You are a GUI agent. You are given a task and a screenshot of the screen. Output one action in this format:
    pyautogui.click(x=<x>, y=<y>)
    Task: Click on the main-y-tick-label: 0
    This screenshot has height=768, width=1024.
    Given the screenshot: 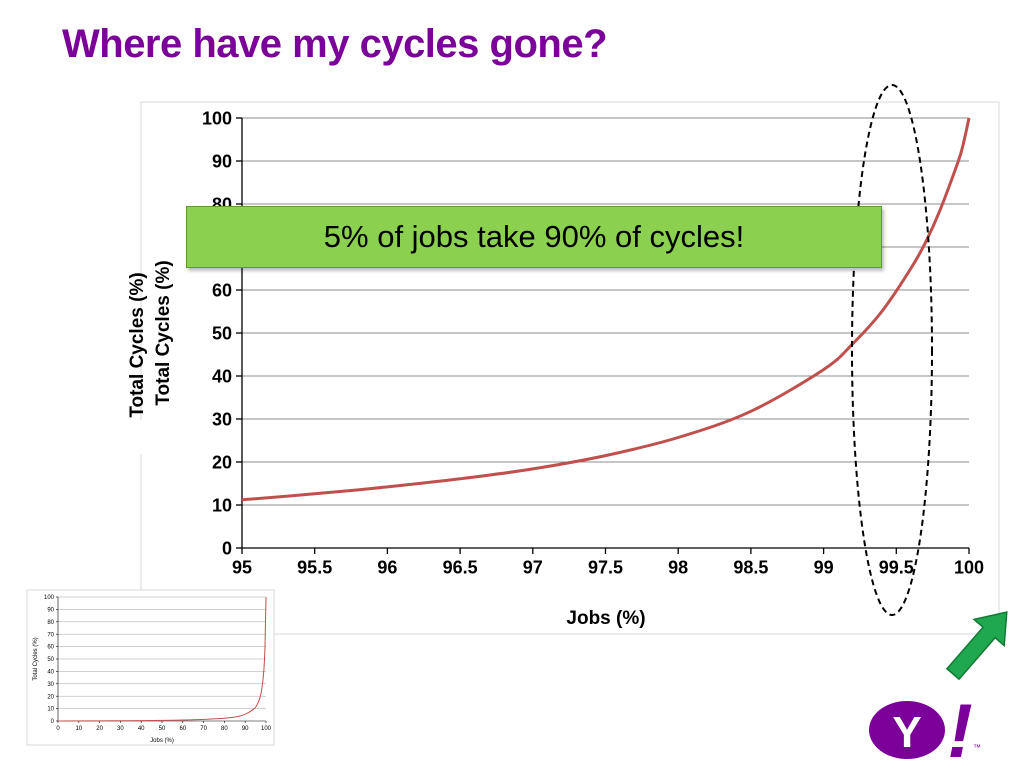 What is the action you would take?
    pyautogui.click(x=227, y=548)
    